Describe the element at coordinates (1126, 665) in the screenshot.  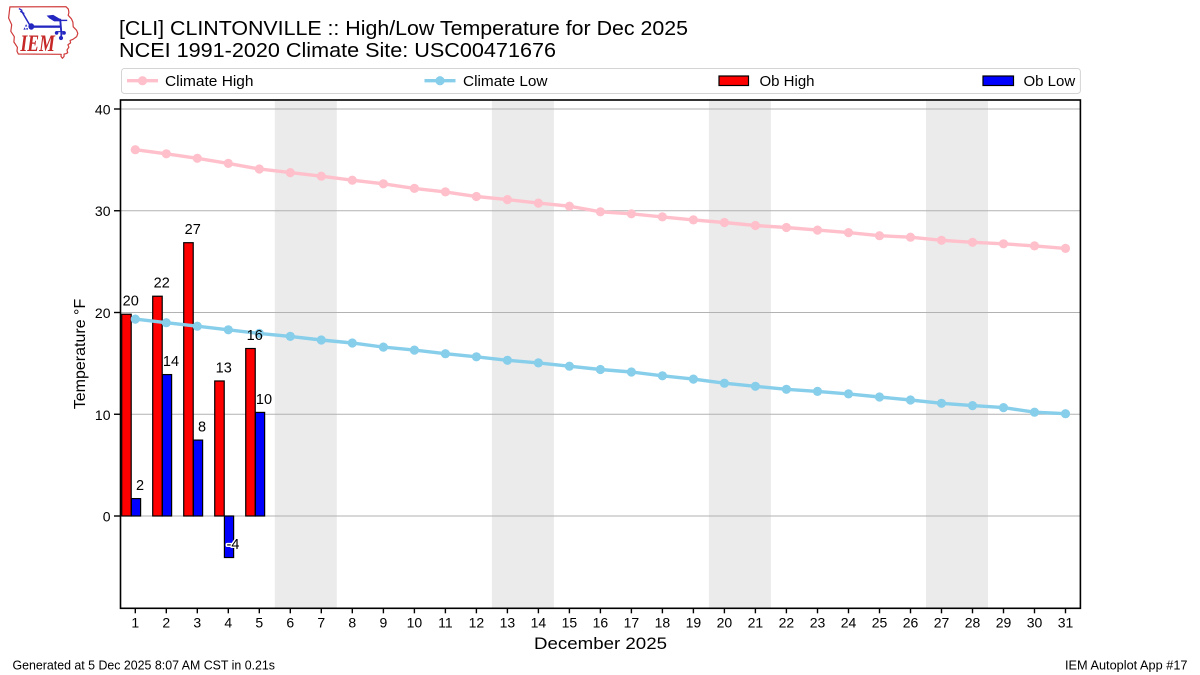
I see `svg-text: IEM Autoplot App #17` at that location.